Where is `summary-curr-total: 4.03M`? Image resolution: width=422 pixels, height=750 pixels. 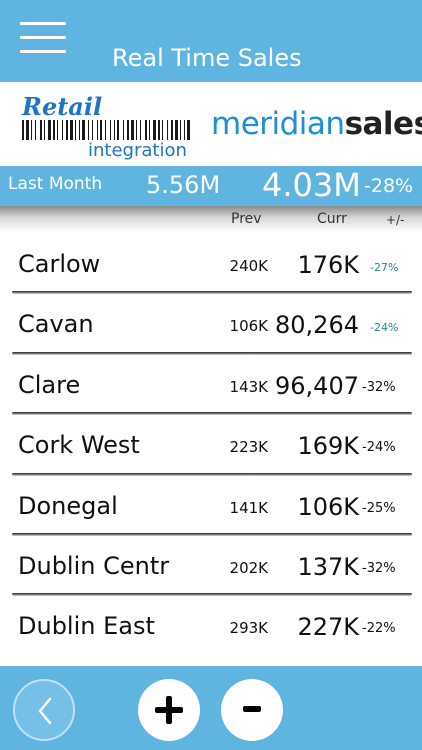
summary-curr-total: 4.03M is located at coordinates (311, 185).